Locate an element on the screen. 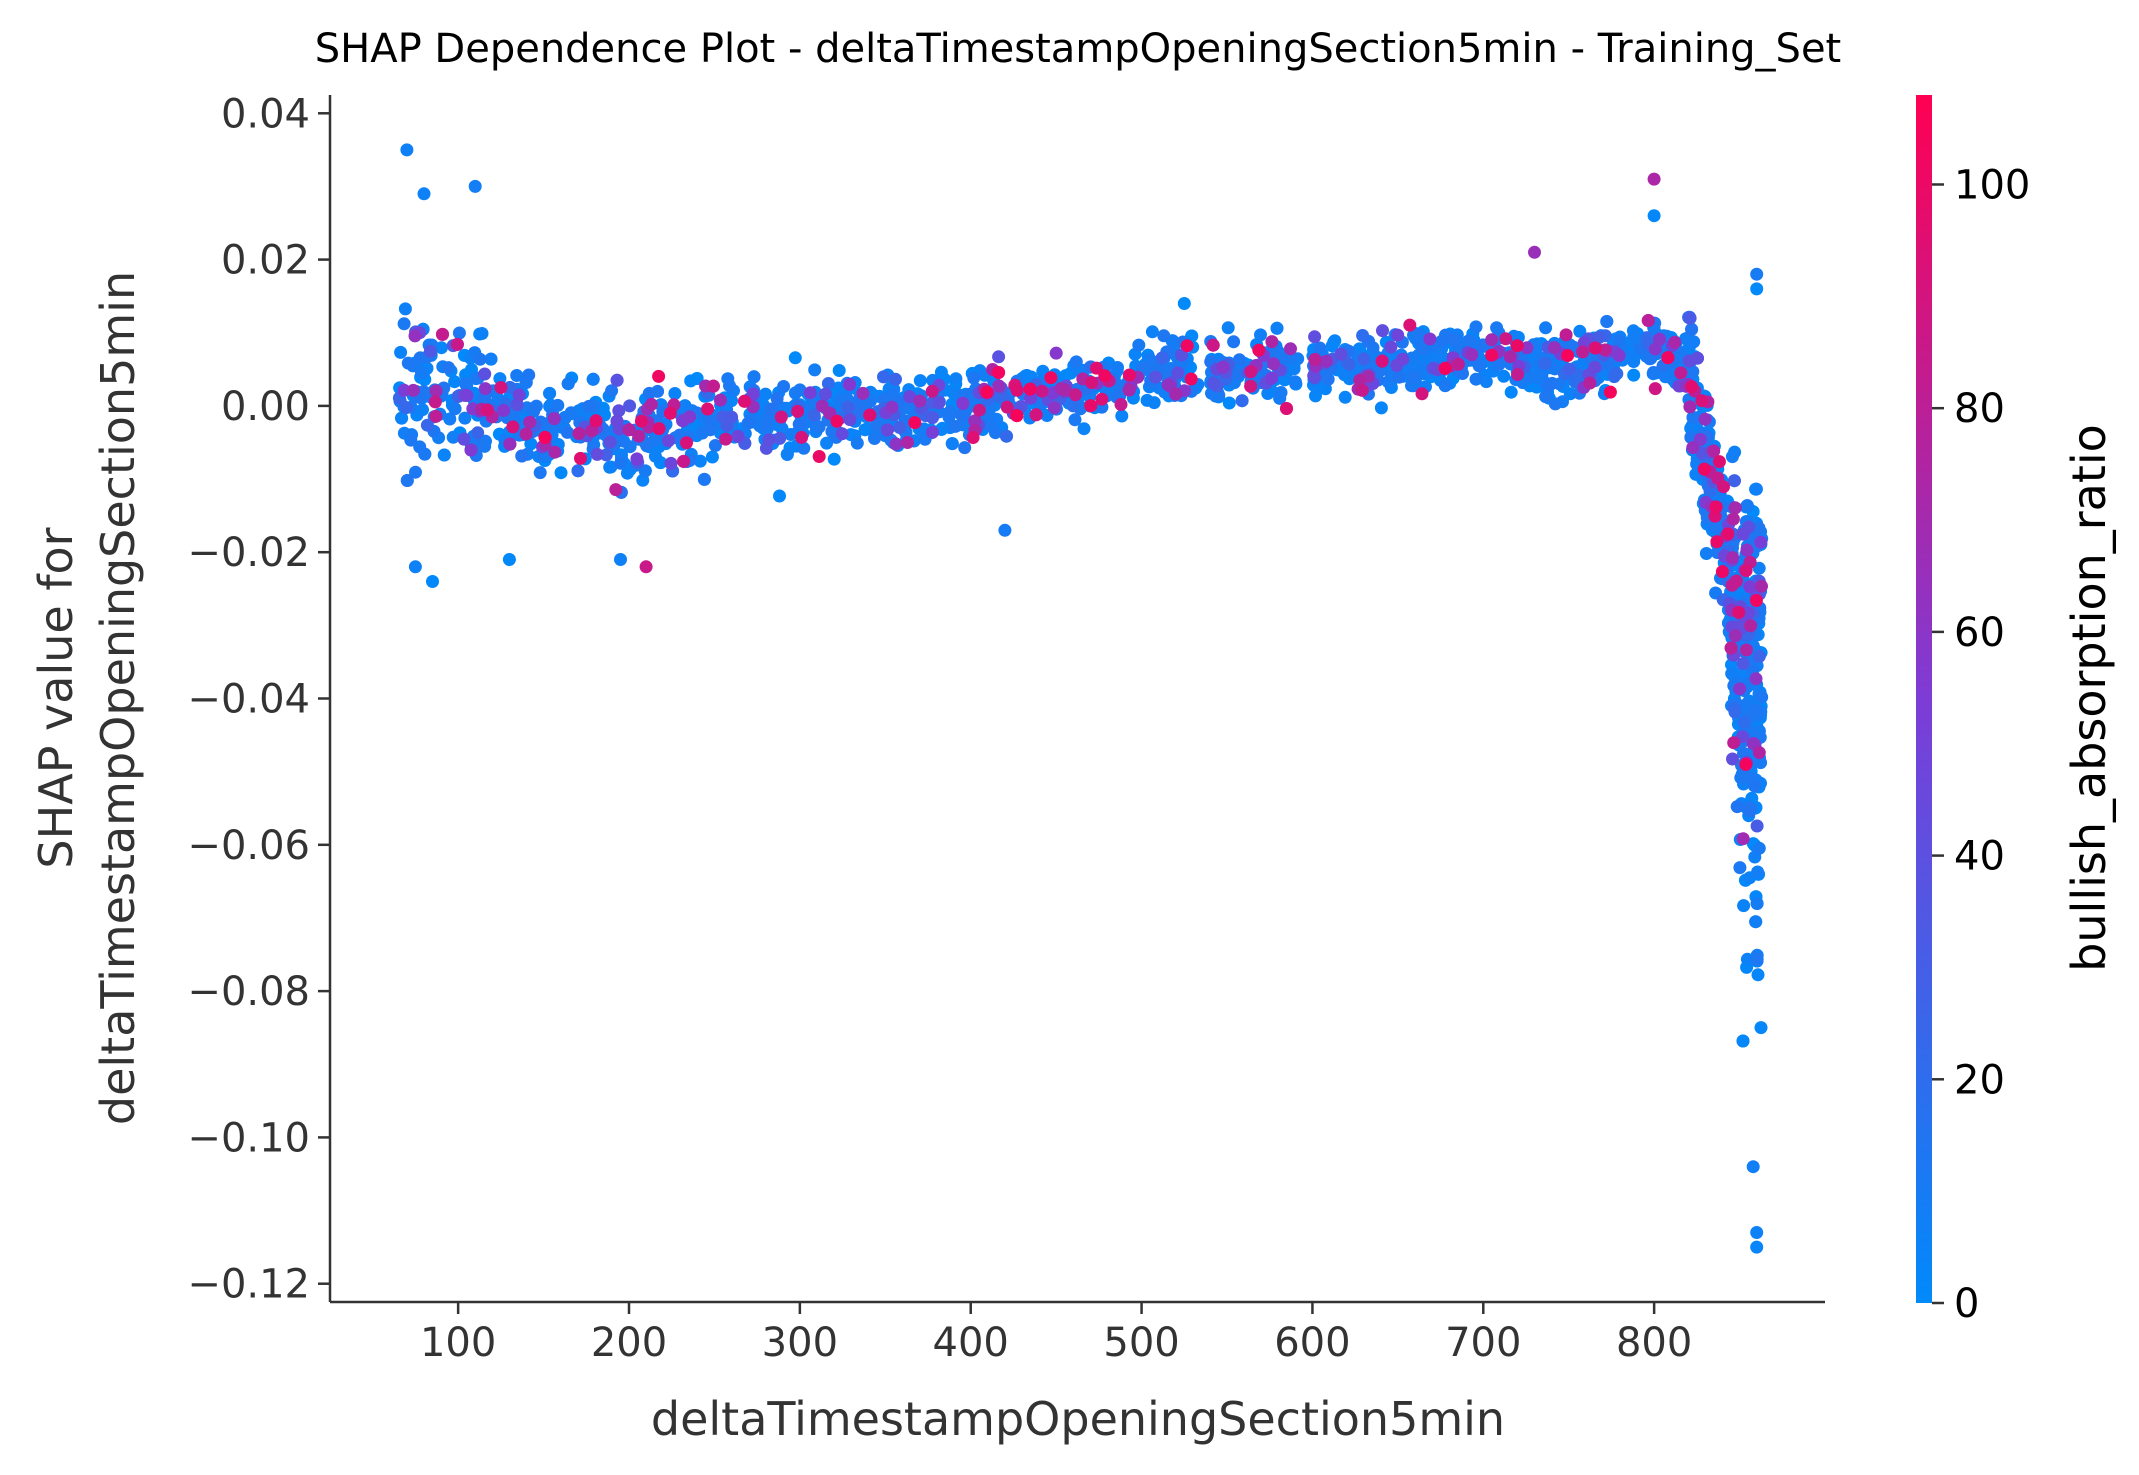 The height and width of the screenshot is (1475, 2139). y-axis-label-line2: deltaTimestampOpeningSection5min is located at coordinates (118, 698).